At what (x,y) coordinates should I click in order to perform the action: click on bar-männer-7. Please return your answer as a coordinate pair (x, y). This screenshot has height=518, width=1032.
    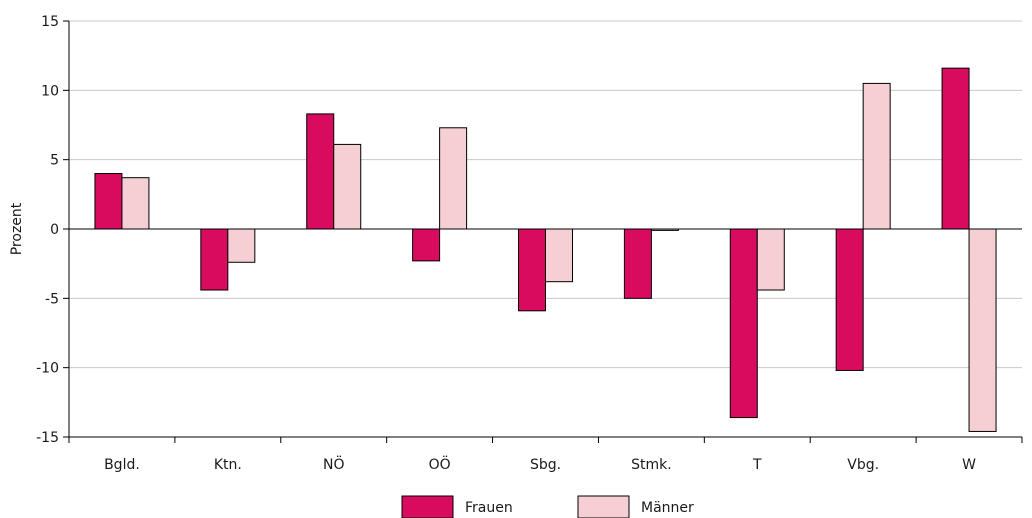
    Looking at the image, I should click on (876, 156).